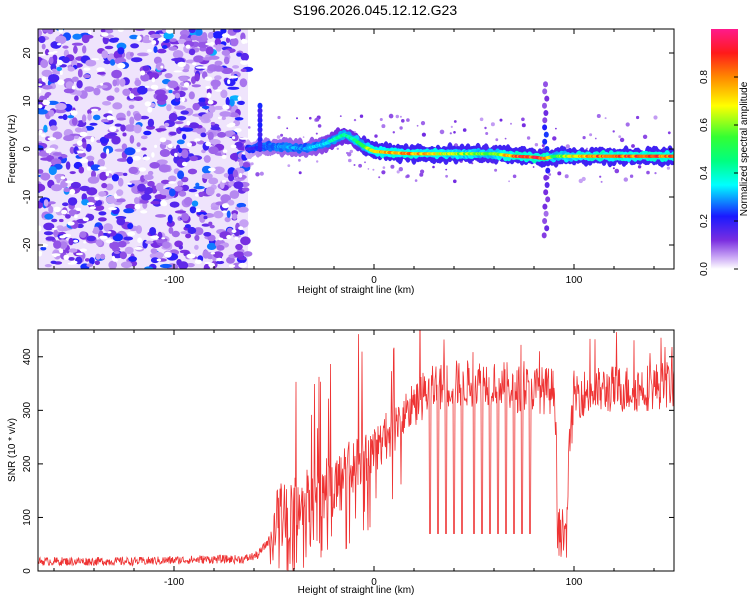 This screenshot has height=600, width=750. I want to click on x-tick-label: 0, so click(374, 280).